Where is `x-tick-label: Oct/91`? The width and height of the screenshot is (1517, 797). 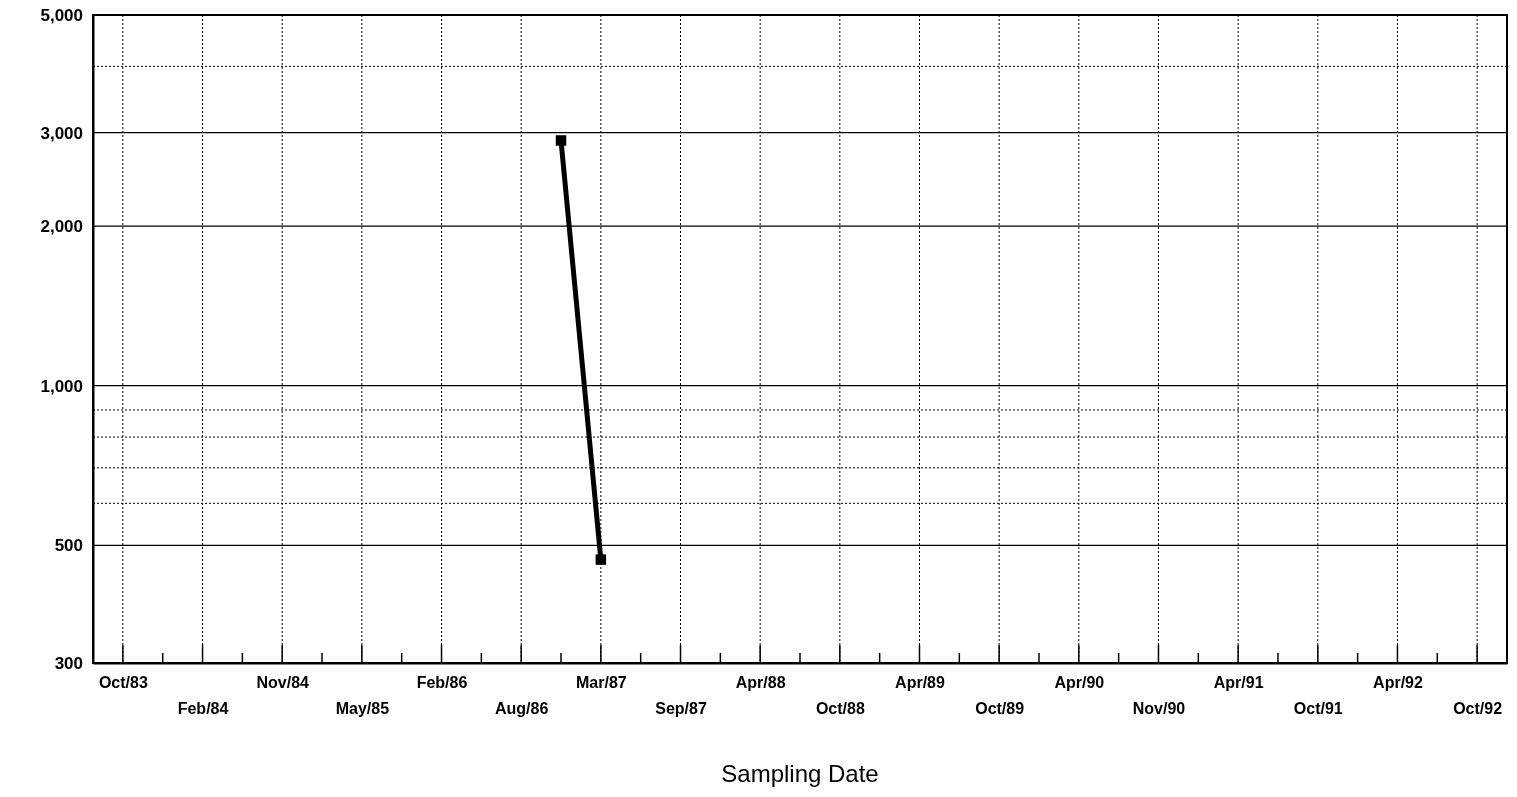
x-tick-label: Oct/91 is located at coordinates (1318, 708).